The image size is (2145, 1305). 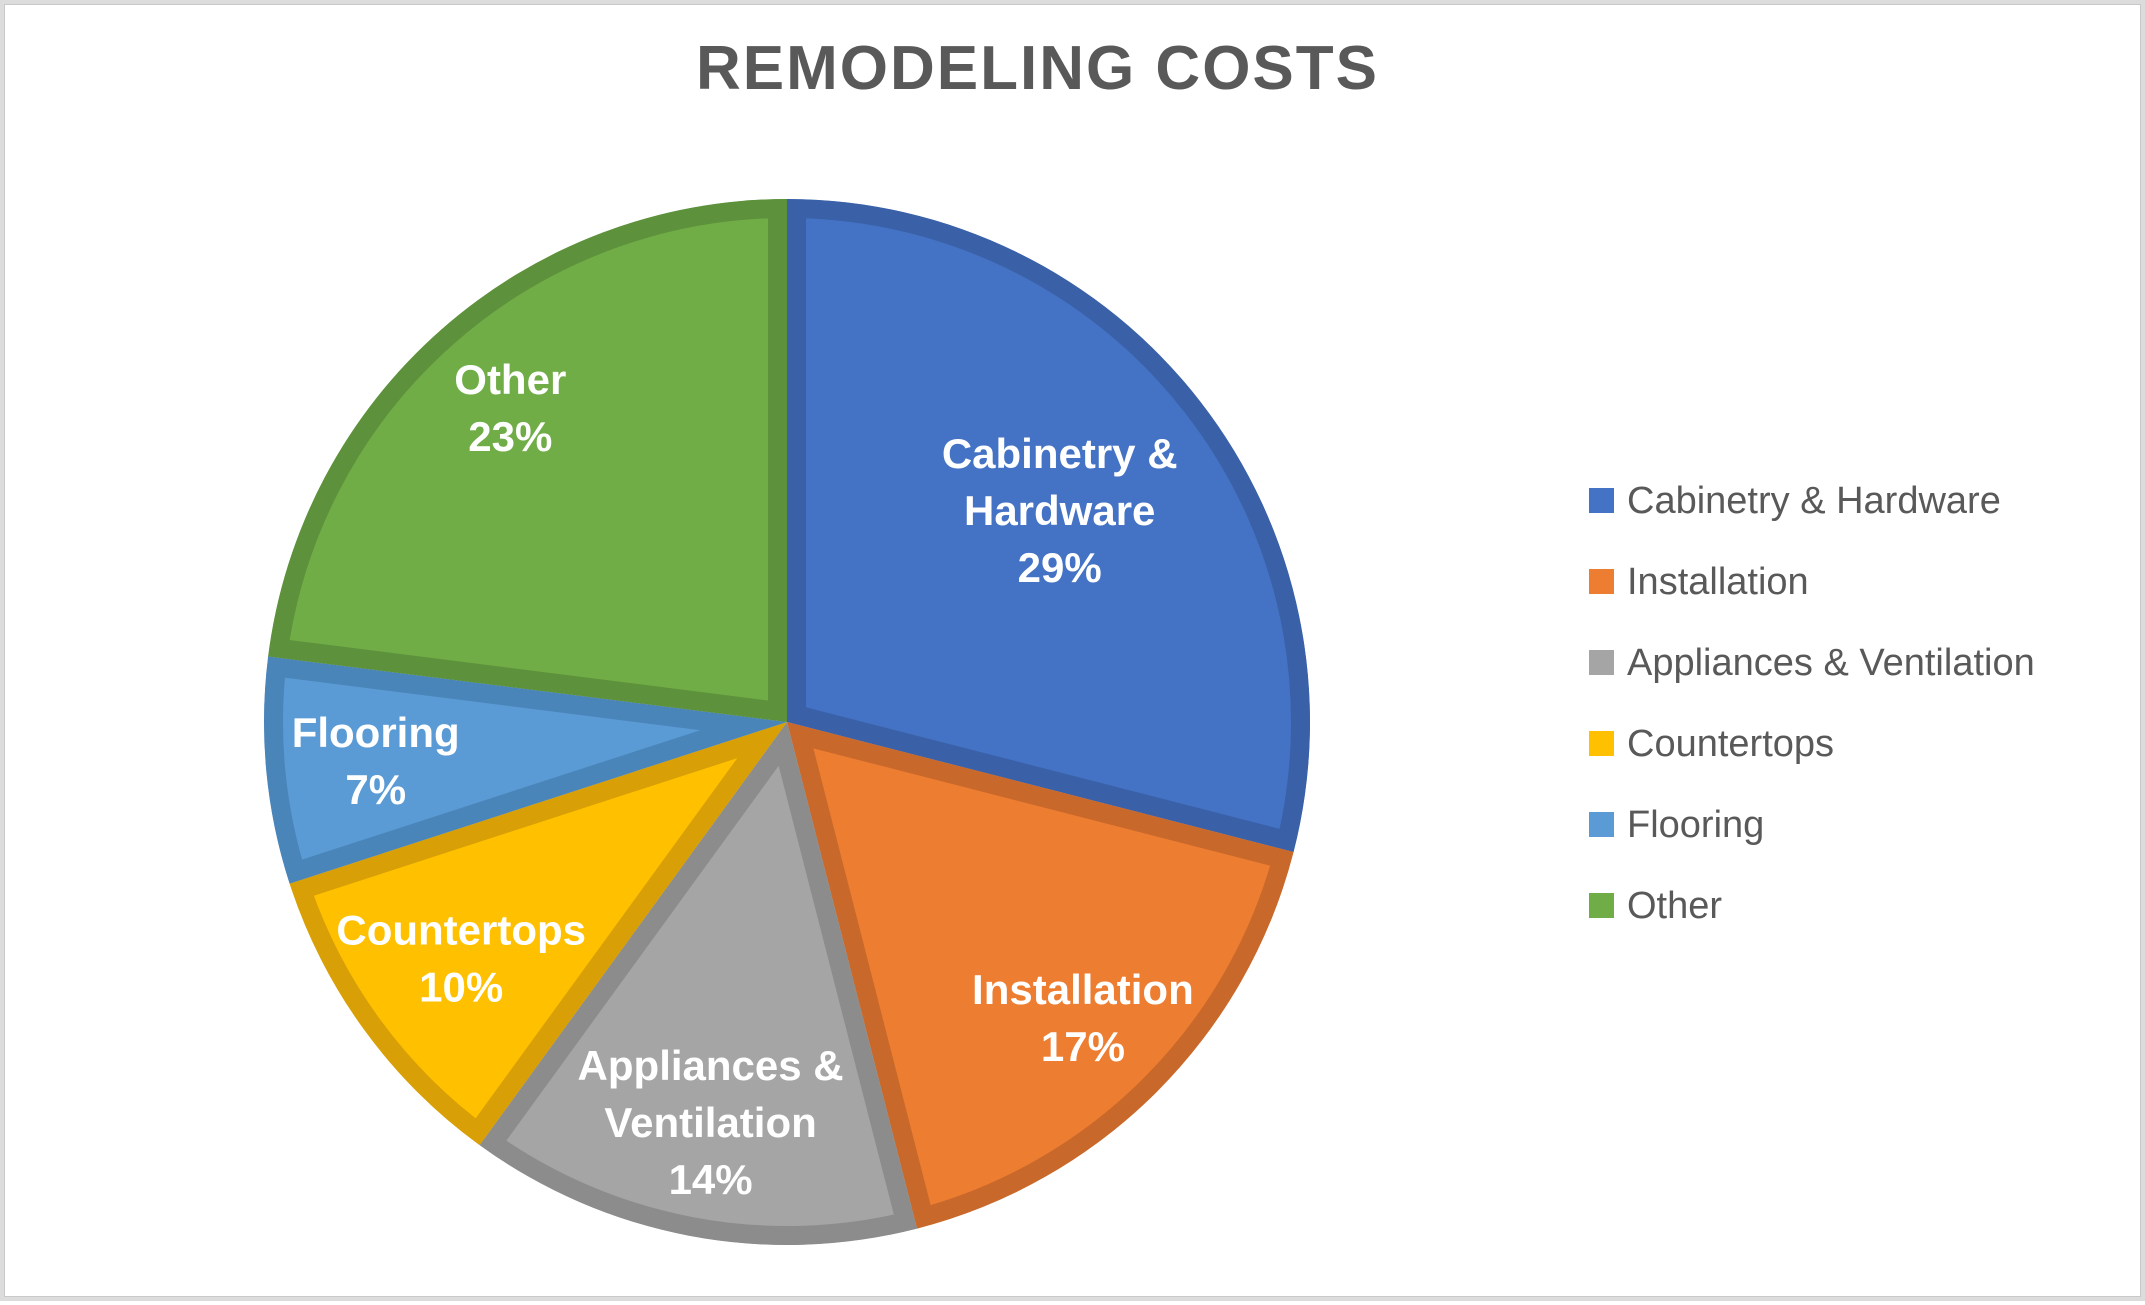 I want to click on legend-item-countertops: Countertops, so click(x=1812, y=743).